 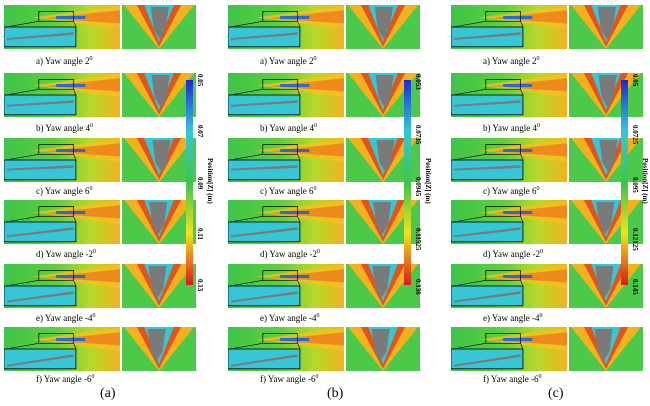 What do you see at coordinates (635, 184) in the screenshot?
I see `colorbar-tick: 0.095` at bounding box center [635, 184].